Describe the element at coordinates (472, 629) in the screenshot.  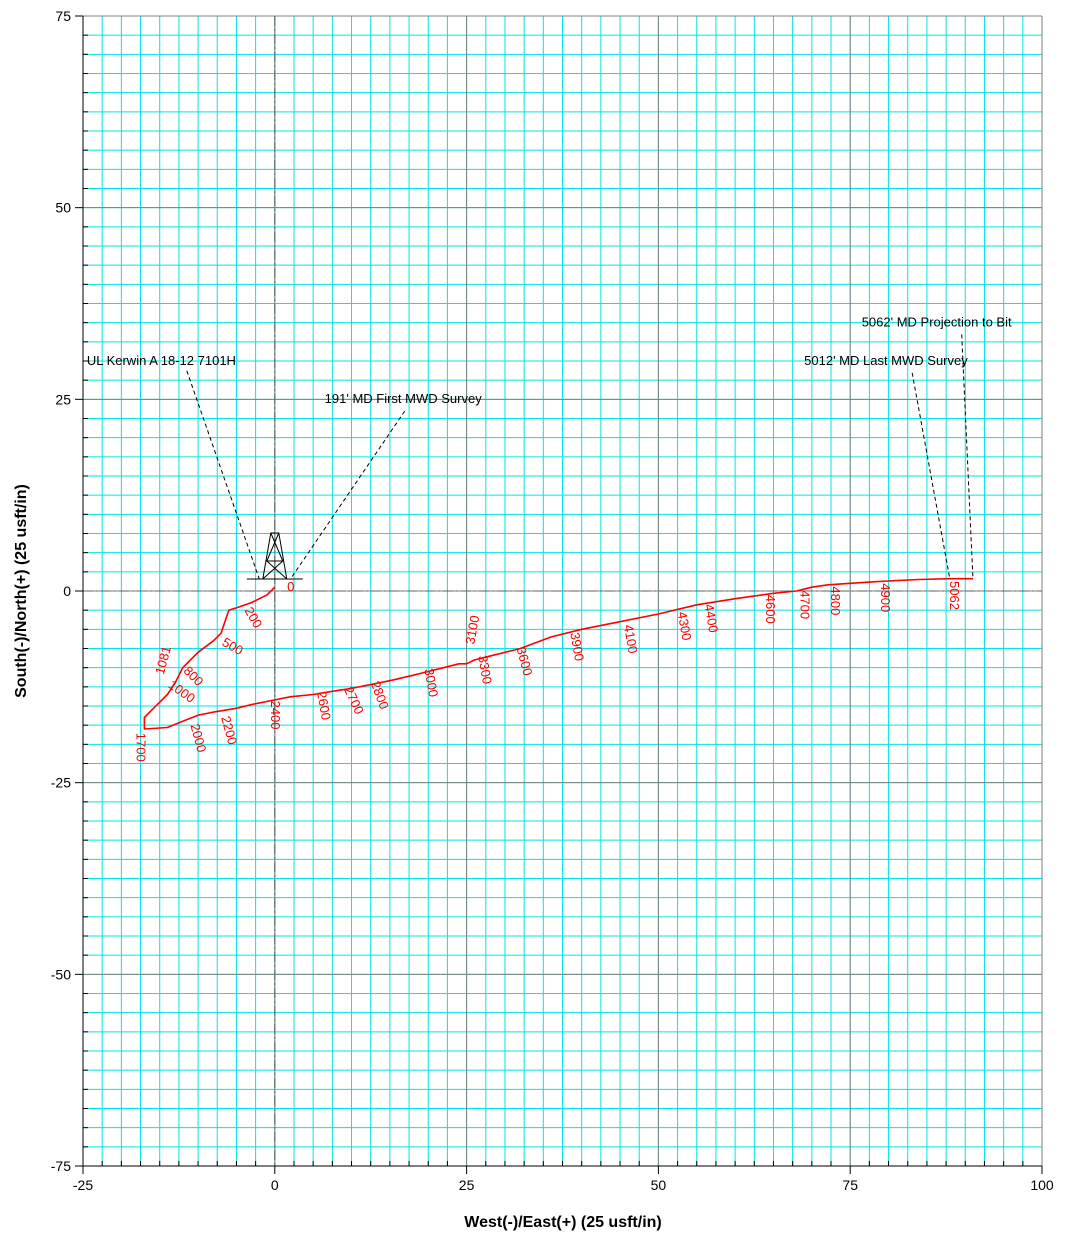
I see `md-label: 3100` at that location.